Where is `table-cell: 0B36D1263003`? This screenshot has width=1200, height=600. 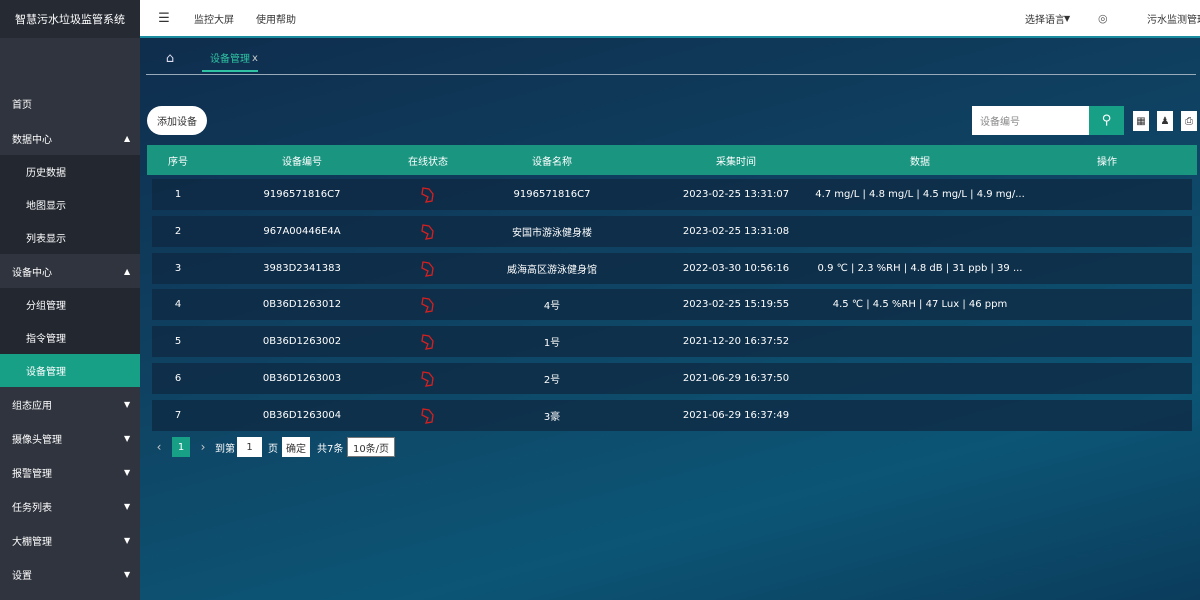
table-cell: 0B36D1263003 is located at coordinates (302, 378).